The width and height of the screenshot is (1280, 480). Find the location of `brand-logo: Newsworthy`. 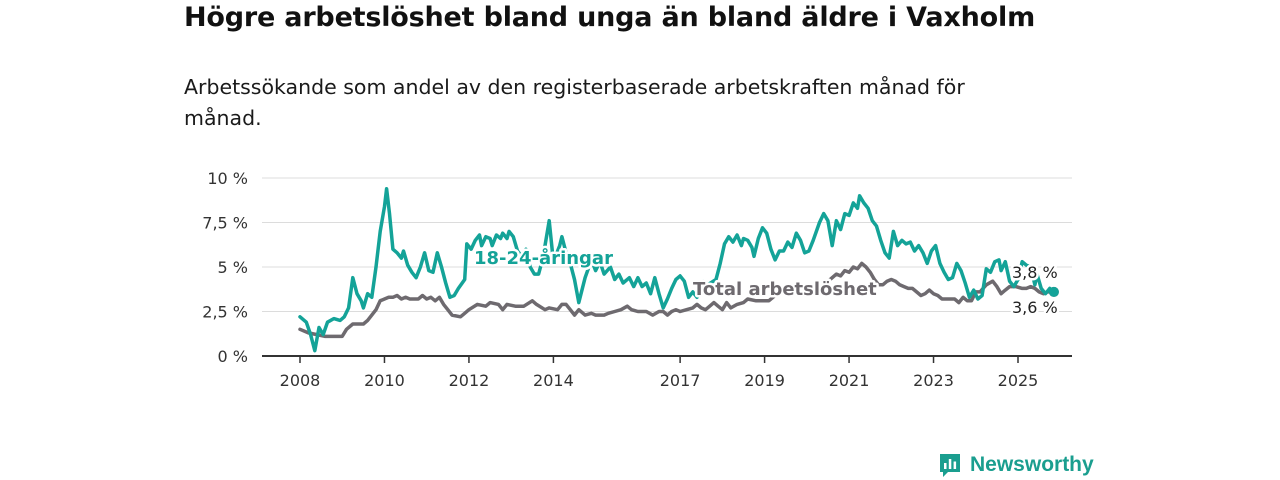

brand-logo: Newsworthy is located at coordinates (1016, 465).